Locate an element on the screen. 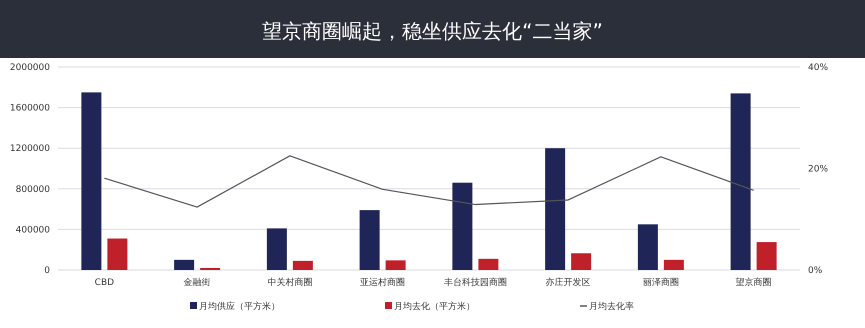  x-tick-label: 望京商圈 is located at coordinates (754, 282).